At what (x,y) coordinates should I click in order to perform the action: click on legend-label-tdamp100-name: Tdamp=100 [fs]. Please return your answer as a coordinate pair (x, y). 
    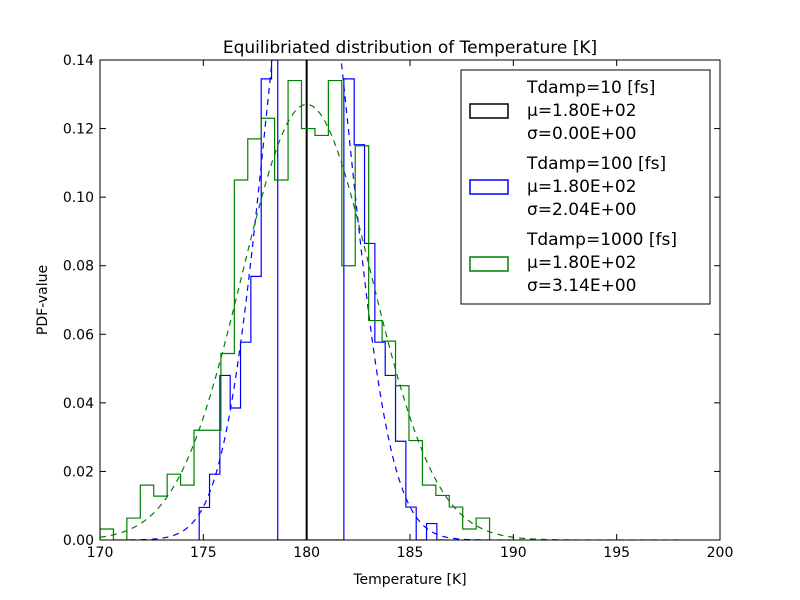
    Looking at the image, I should click on (596, 164).